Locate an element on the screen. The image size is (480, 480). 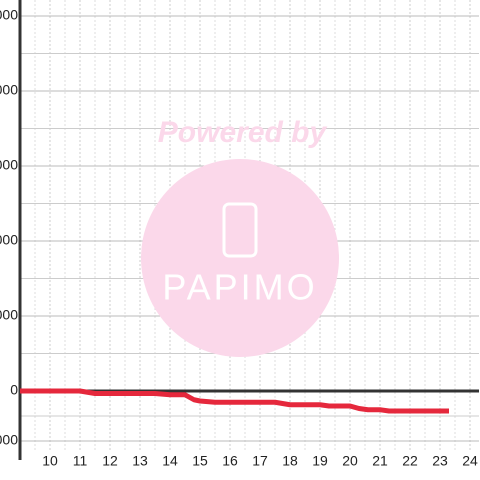
x-tick-label: 20 is located at coordinates (350, 461).